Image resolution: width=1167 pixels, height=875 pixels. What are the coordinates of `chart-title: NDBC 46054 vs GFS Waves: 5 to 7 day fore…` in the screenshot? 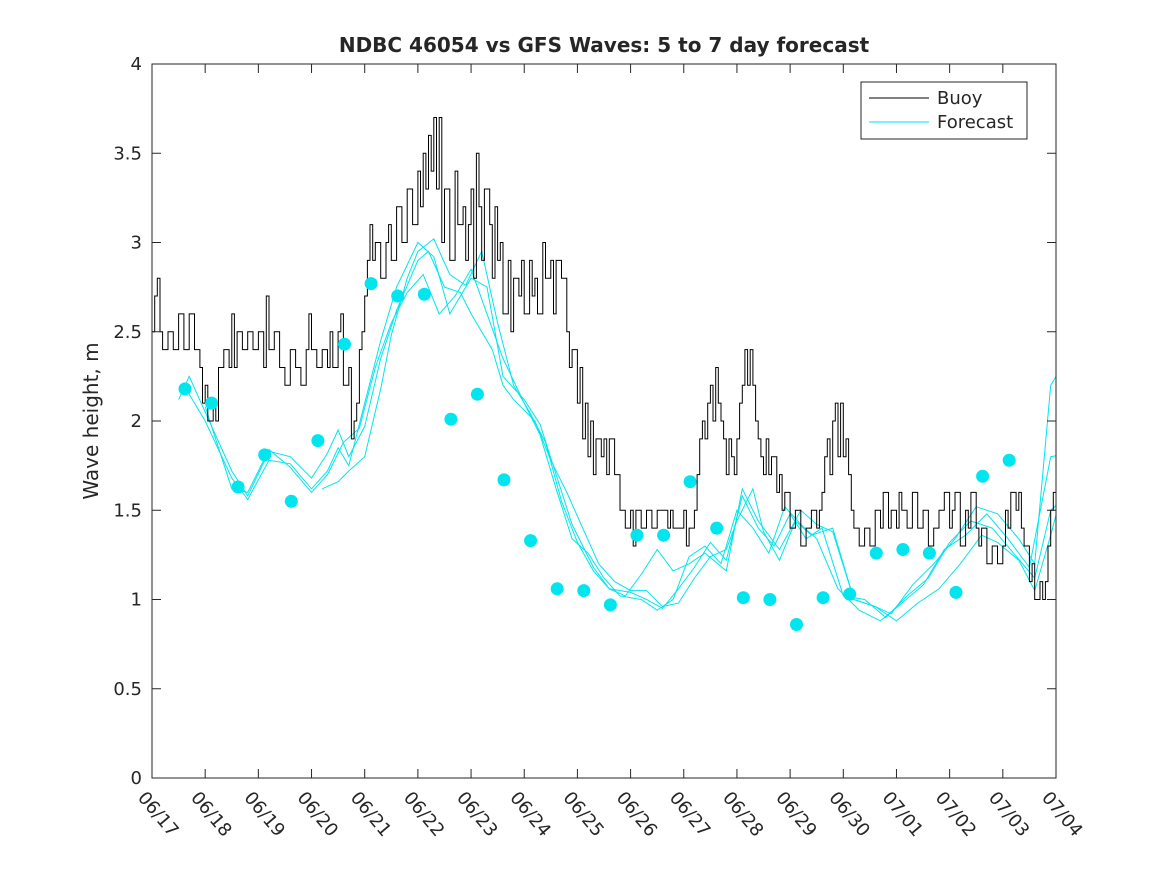 It's located at (604, 45).